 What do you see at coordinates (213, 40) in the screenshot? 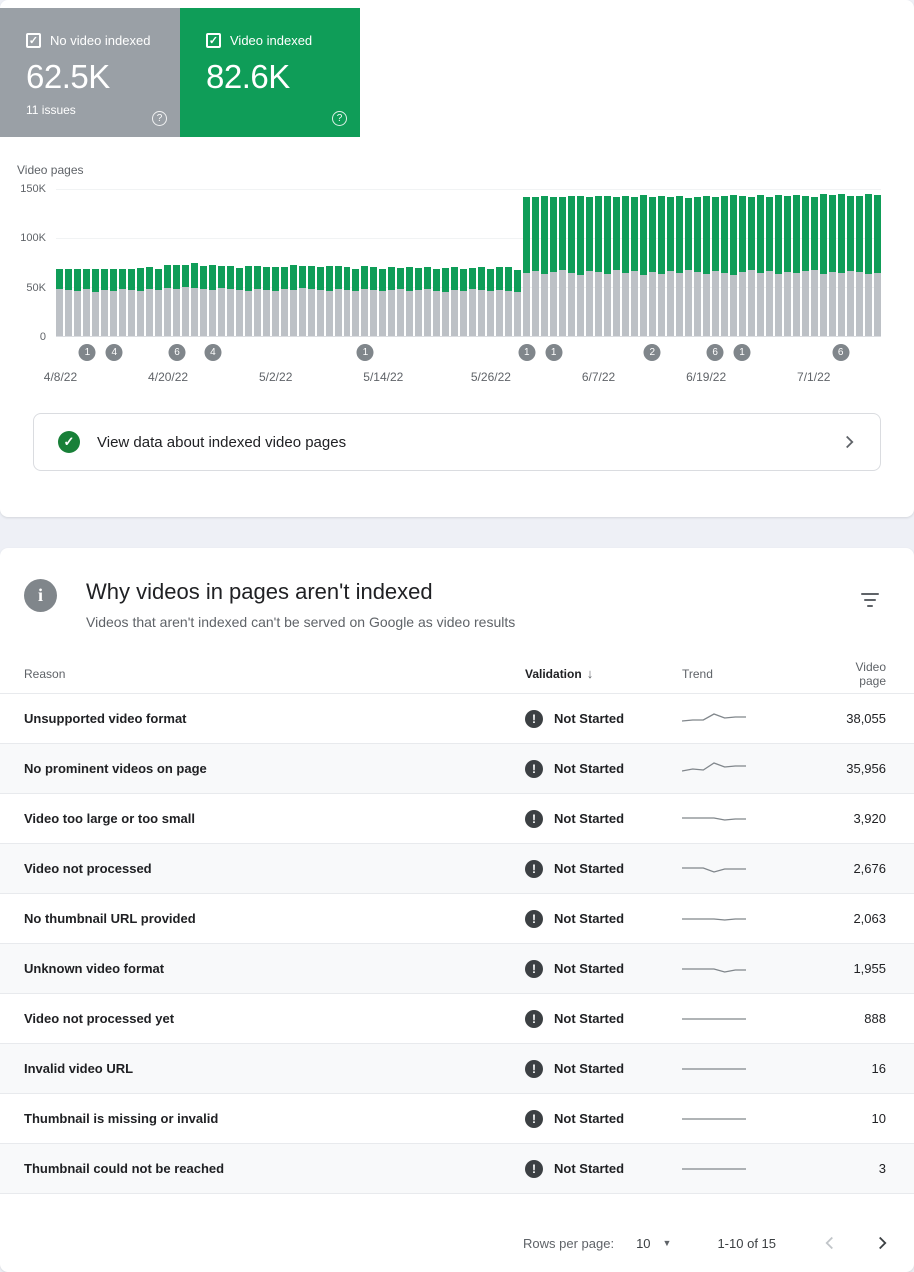
I see `indexed-checkbox: ✓` at bounding box center [213, 40].